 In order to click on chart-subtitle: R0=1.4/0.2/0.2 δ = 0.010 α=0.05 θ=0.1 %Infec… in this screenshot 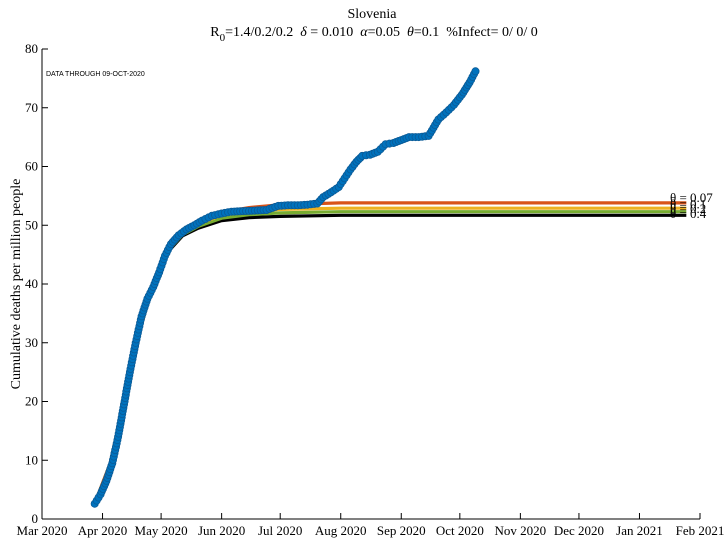, I will do `click(374, 34)`.